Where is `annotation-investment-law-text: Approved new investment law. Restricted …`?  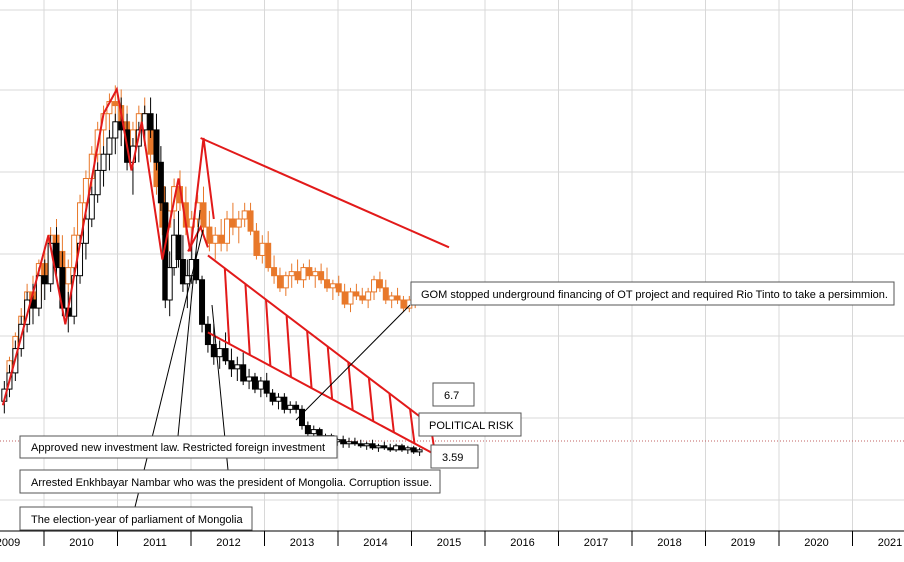
annotation-investment-law-text: Approved new investment law. Restricted … is located at coordinates (178, 448).